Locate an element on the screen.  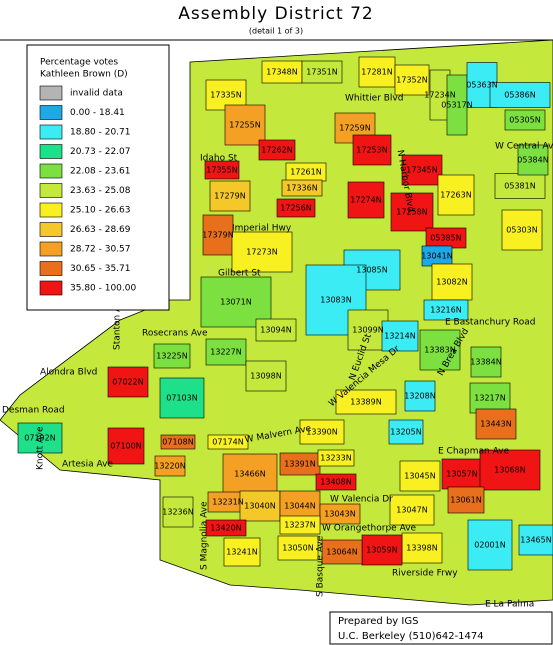
precinct-label: 13082N is located at coordinates (451, 282).